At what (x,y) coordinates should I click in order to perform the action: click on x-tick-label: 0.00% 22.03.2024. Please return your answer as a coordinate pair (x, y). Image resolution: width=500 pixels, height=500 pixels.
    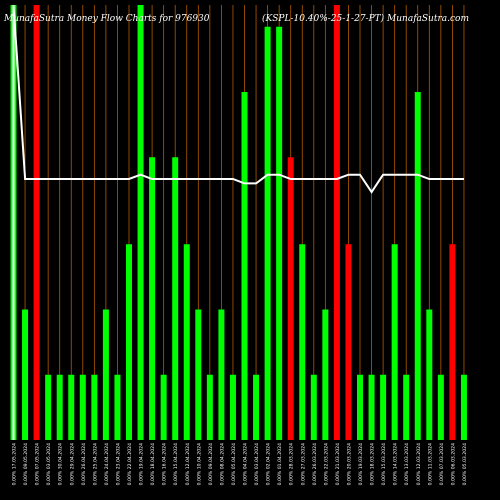
    Looking at the image, I should click on (326, 464).